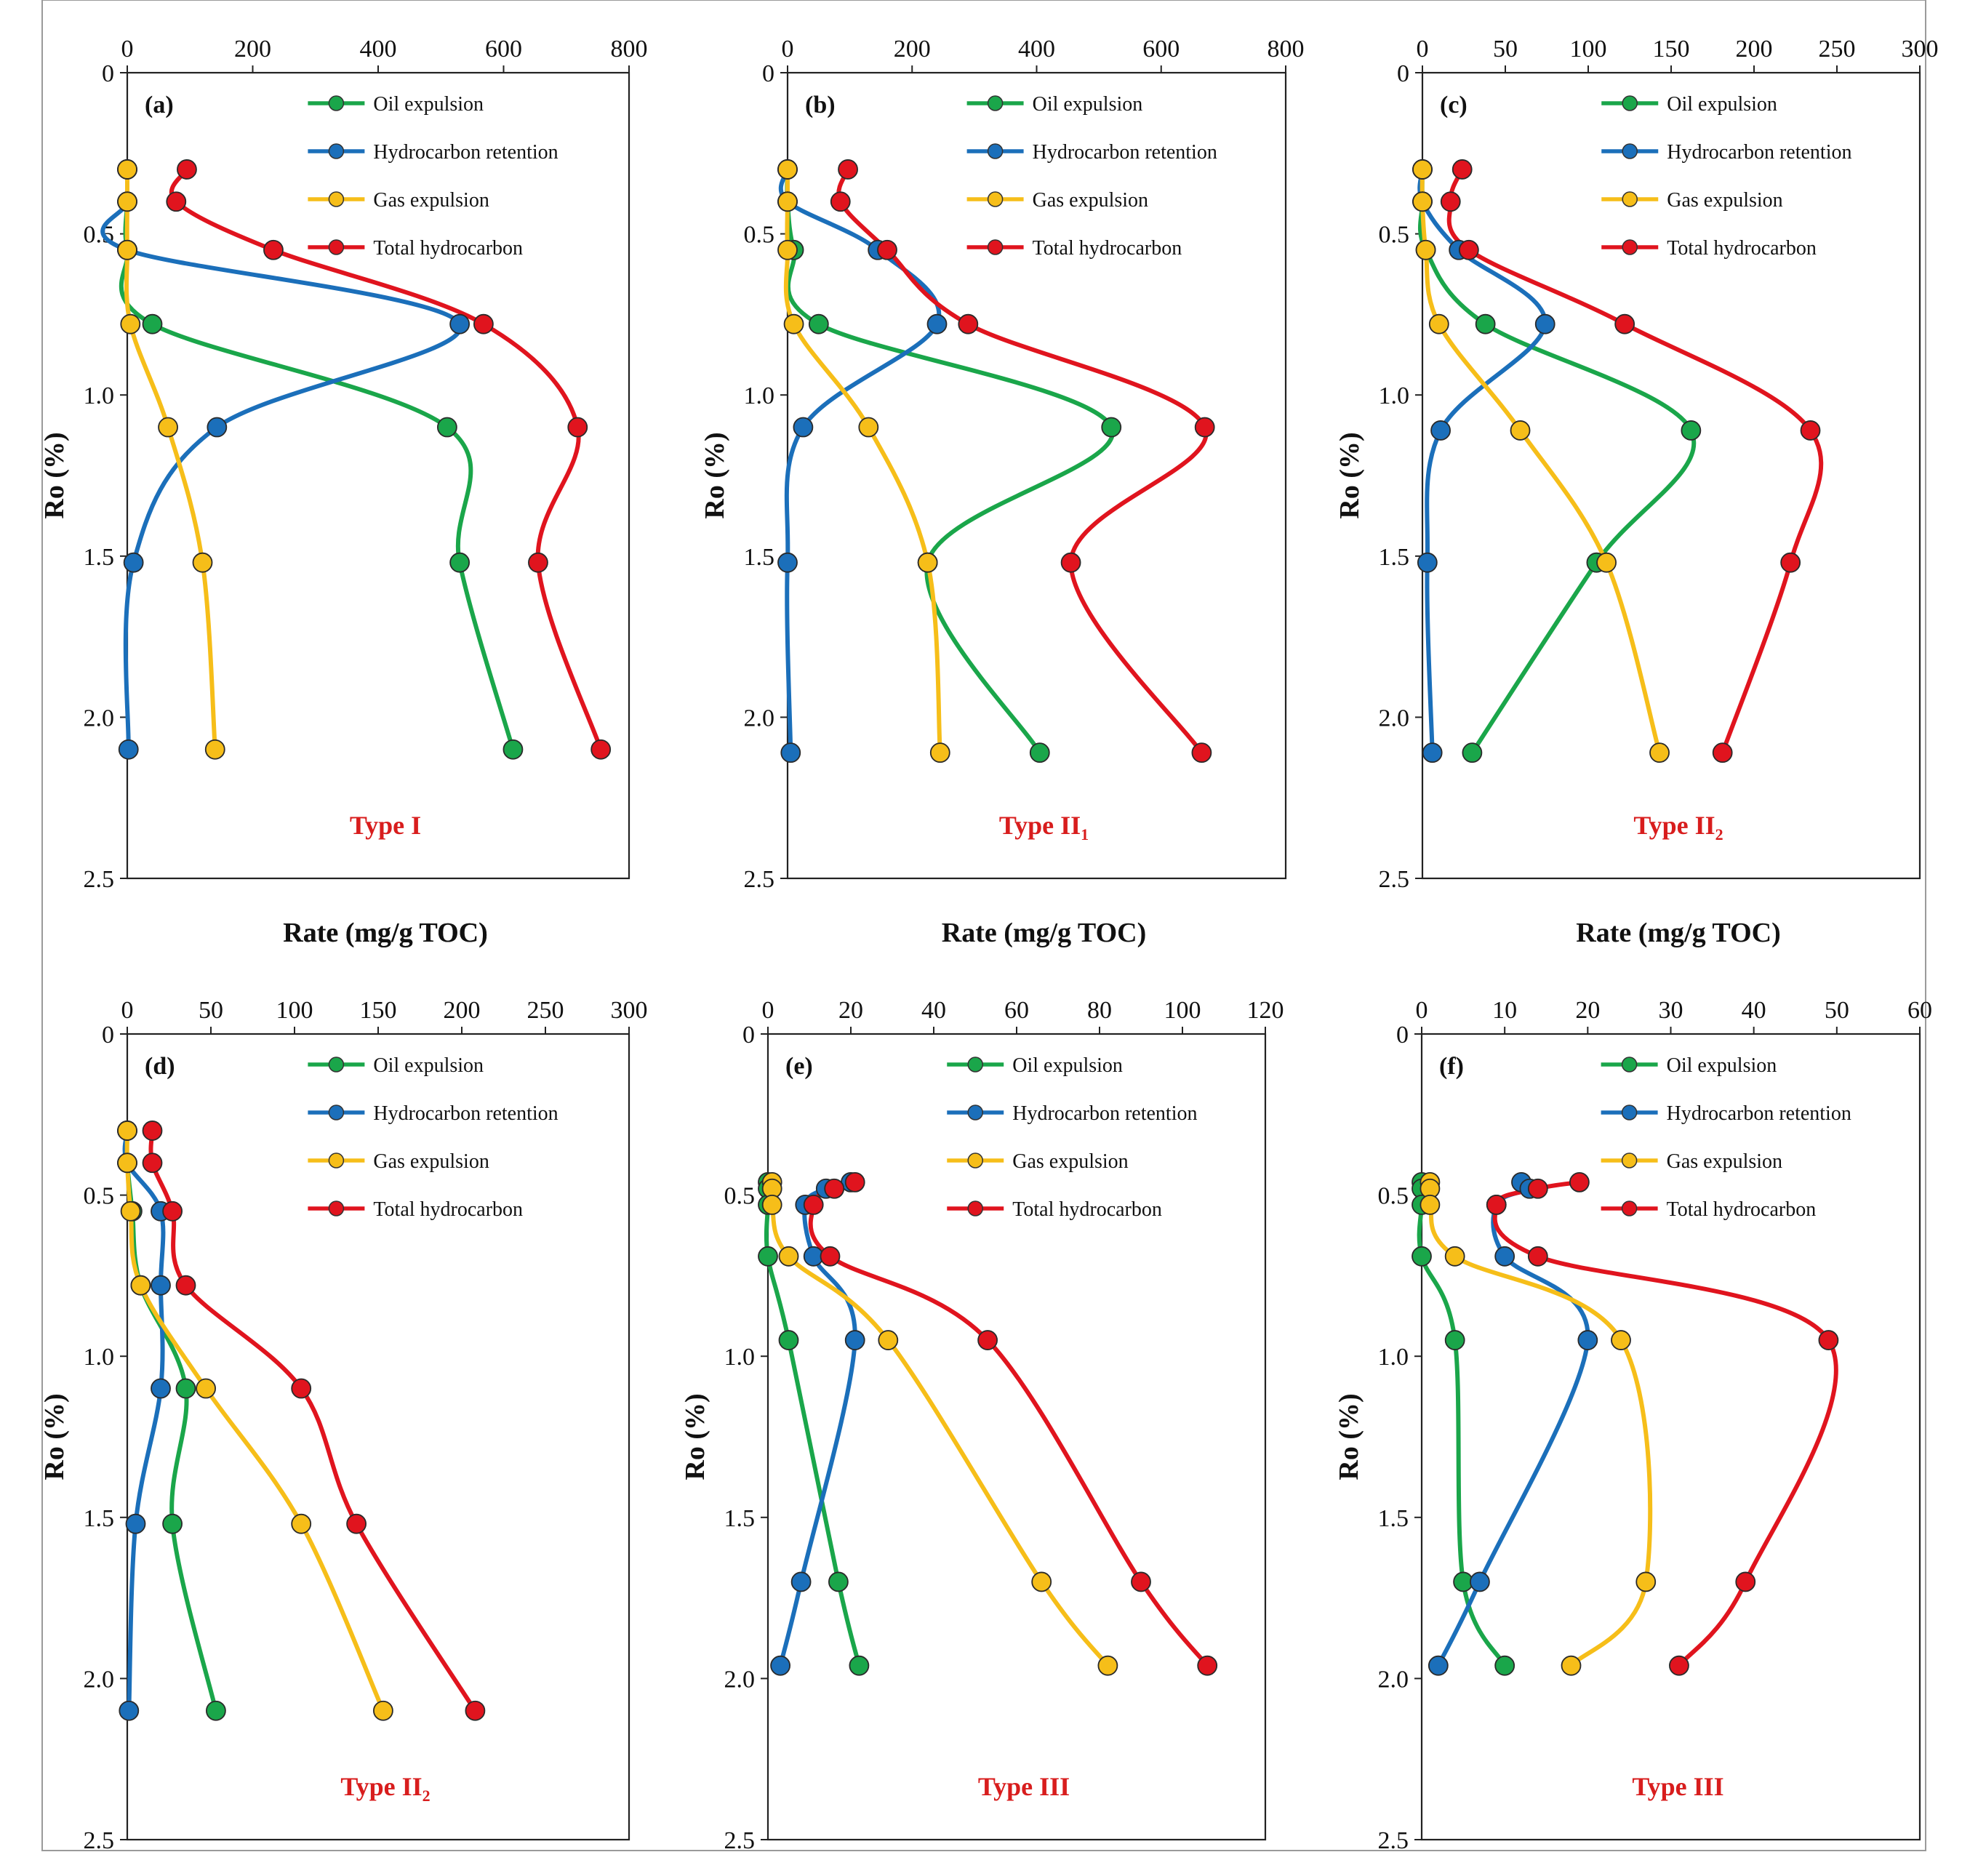 The height and width of the screenshot is (1876, 1970). I want to click on y-tick-label: 2.5, so click(1394, 879).